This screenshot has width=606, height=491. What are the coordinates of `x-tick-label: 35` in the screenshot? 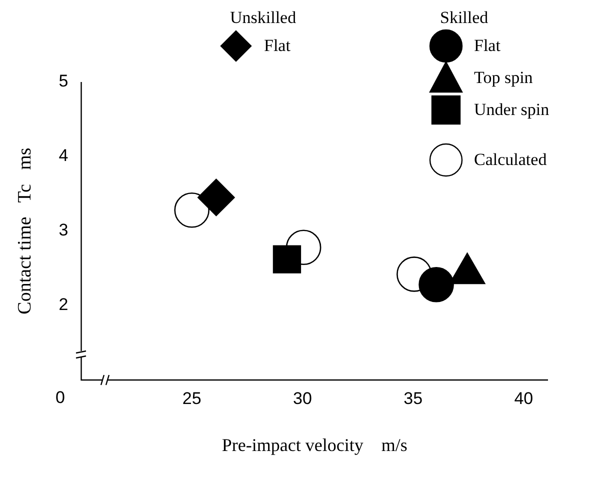 It's located at (413, 398).